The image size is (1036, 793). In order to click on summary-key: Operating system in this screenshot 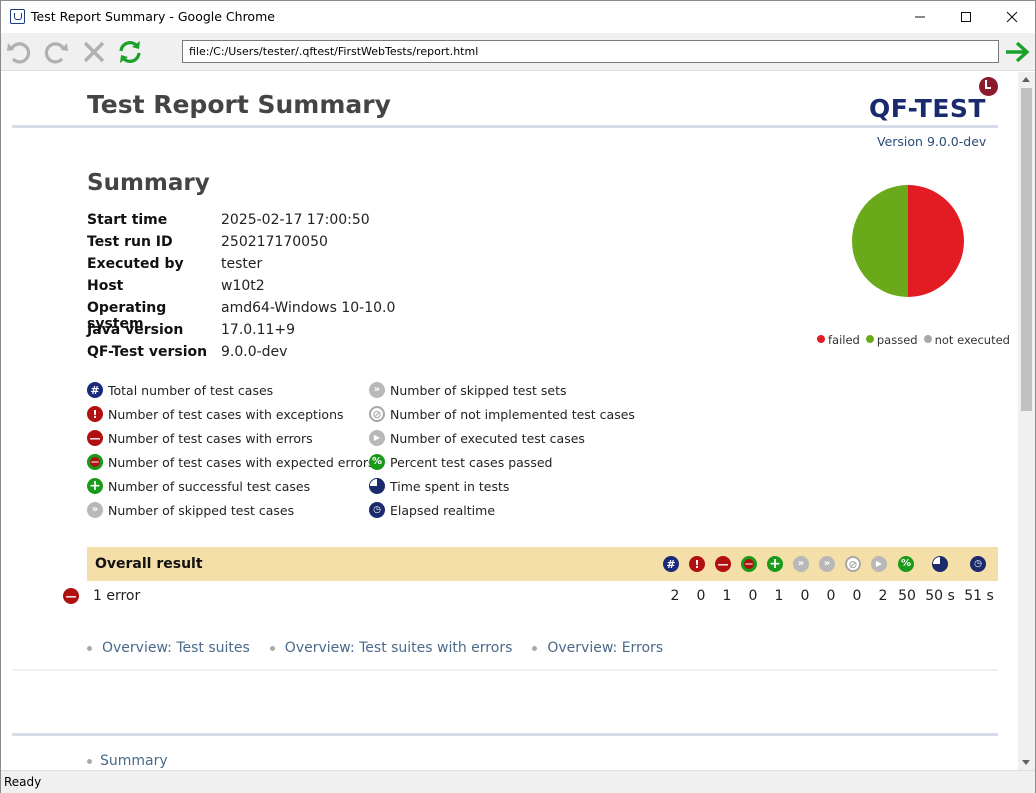, I will do `click(127, 316)`.